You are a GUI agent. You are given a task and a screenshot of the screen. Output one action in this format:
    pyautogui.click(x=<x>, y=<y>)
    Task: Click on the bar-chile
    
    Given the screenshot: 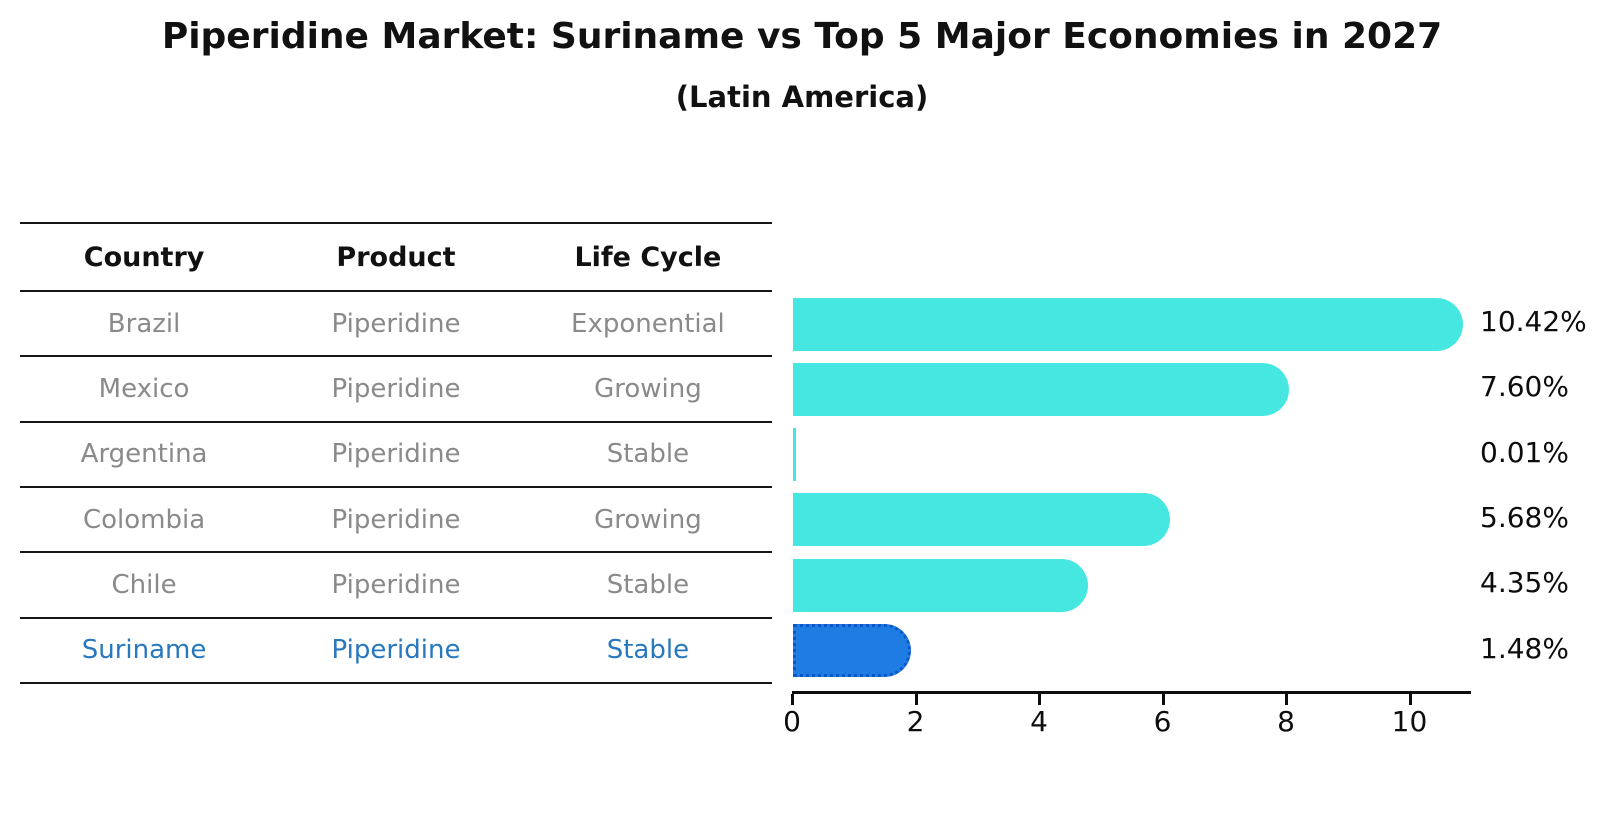 What is the action you would take?
    pyautogui.click(x=941, y=585)
    